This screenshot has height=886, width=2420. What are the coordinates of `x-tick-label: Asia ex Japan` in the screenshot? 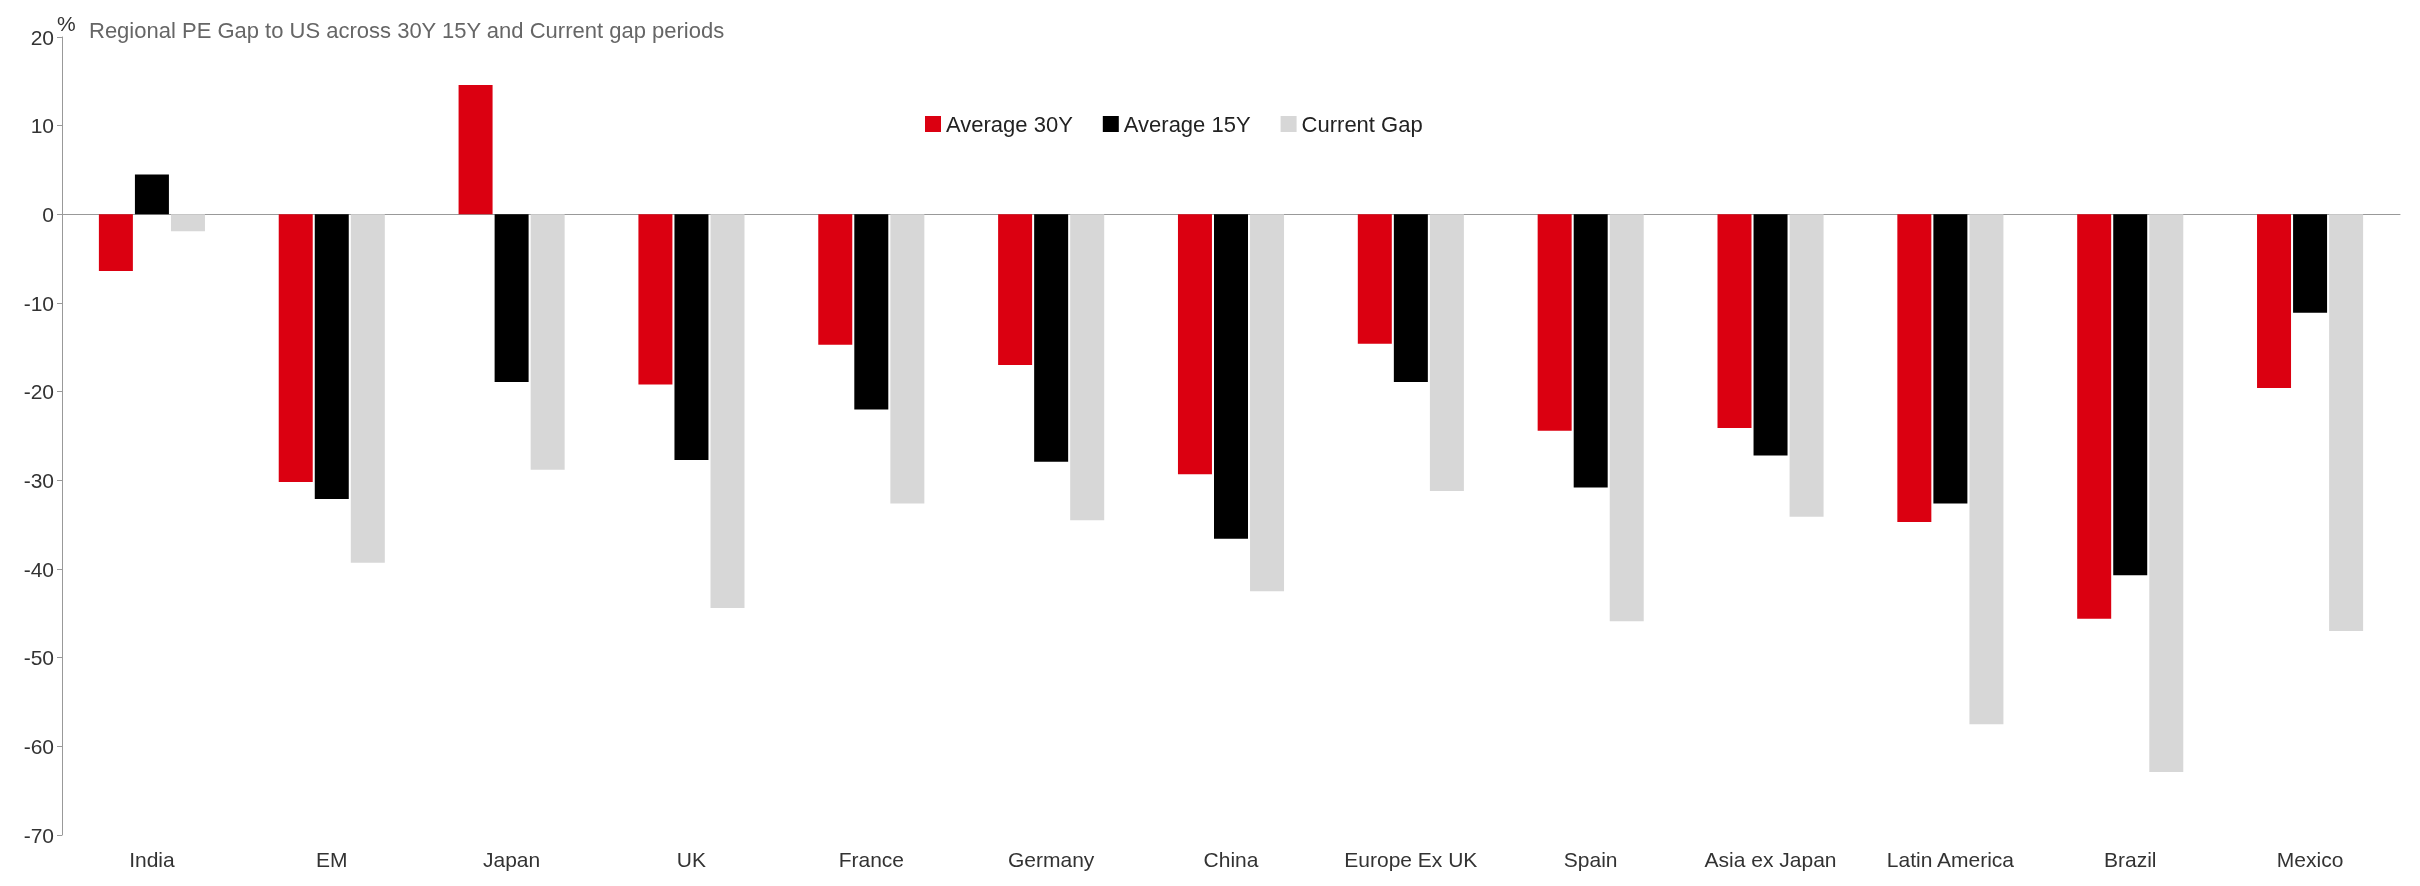 It's located at (1770, 859).